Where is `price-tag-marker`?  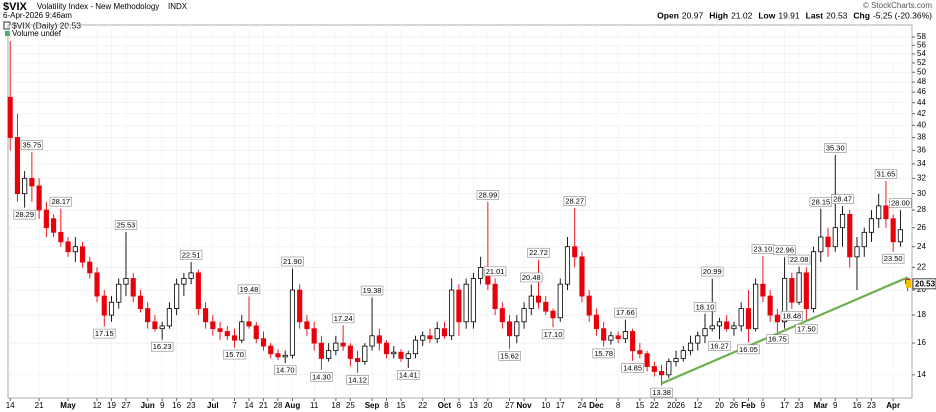
price-tag-marker is located at coordinates (908, 283).